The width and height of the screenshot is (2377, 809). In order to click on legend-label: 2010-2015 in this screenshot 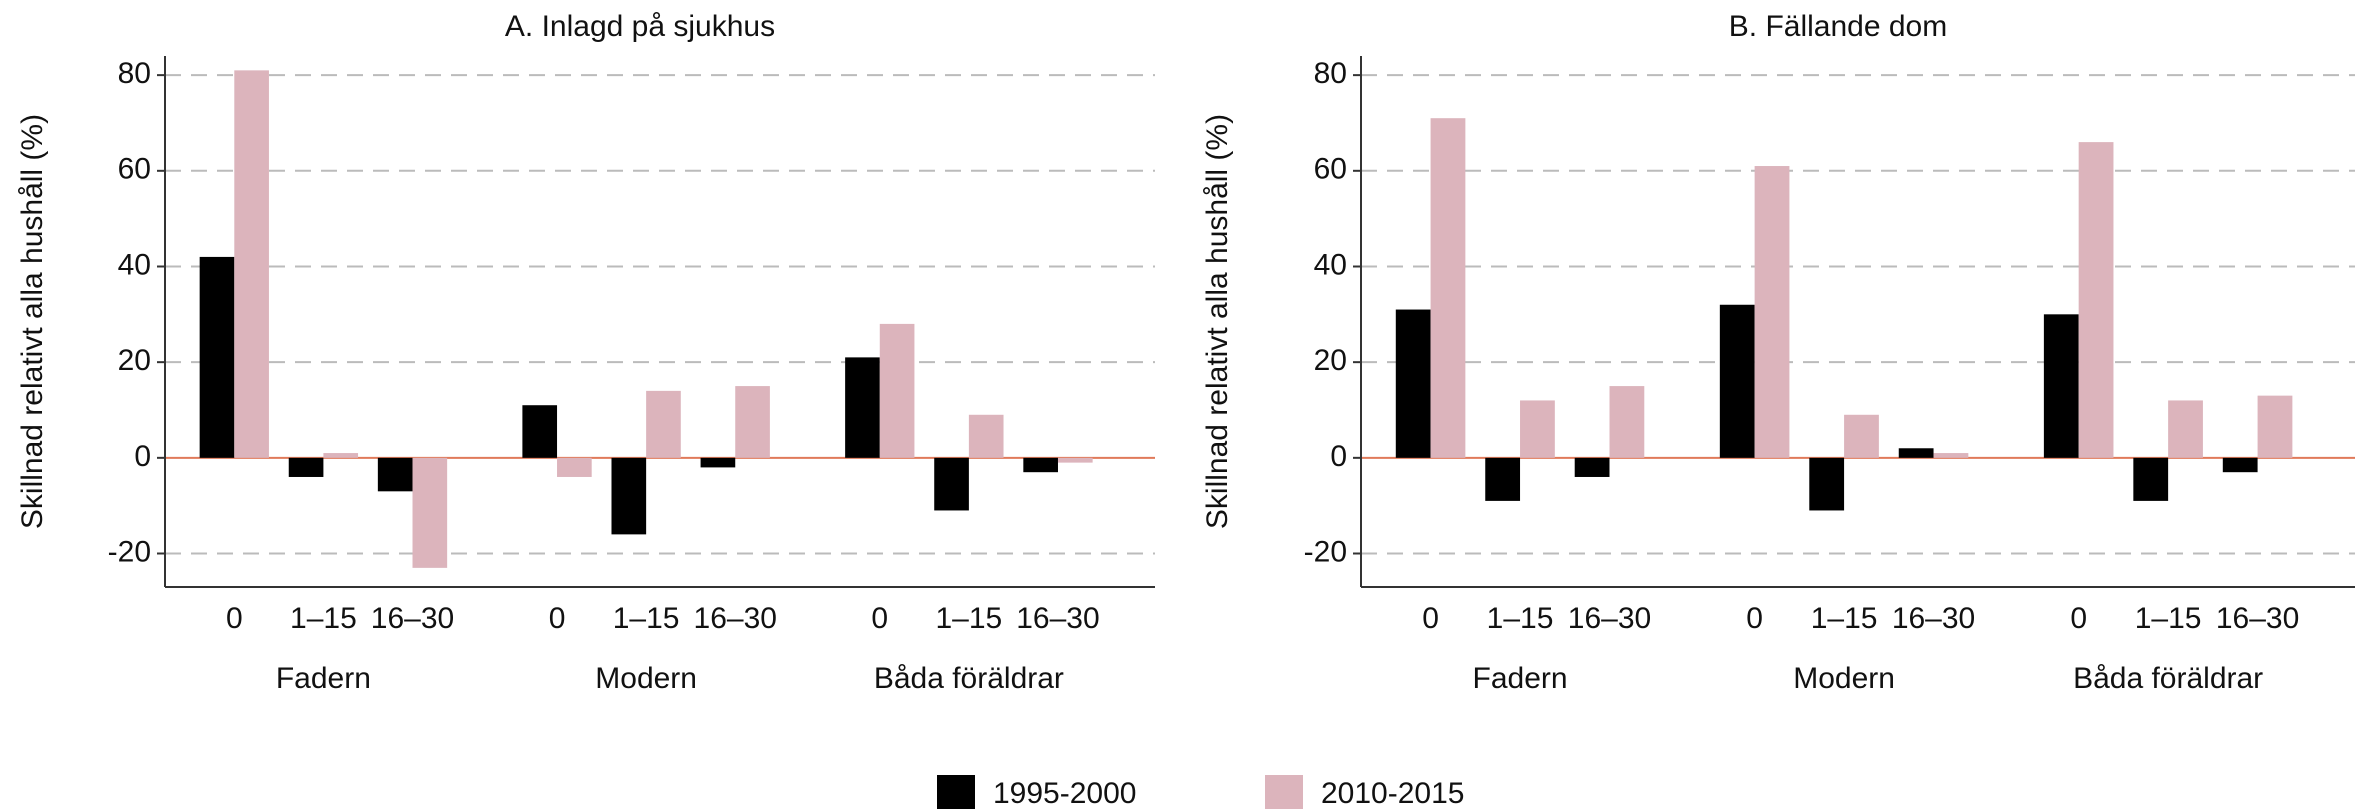, I will do `click(1392, 793)`.